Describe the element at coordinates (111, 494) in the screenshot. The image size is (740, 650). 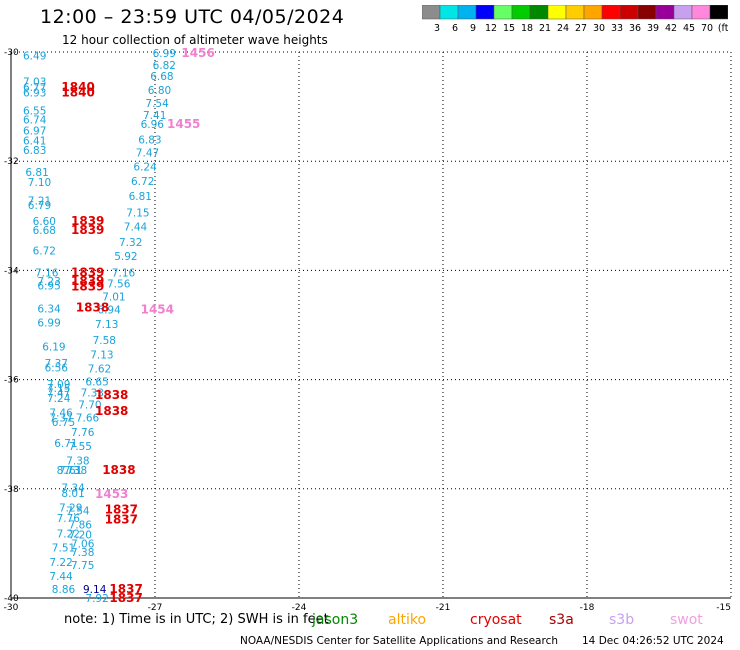
I see `pass-time-label: 1453` at that location.